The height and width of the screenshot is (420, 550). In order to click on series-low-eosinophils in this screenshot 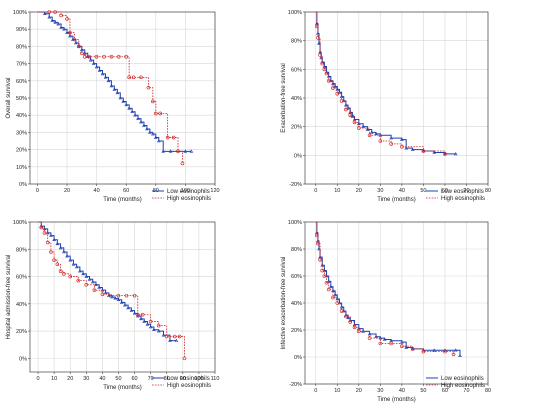, I will do `click(108, 281)`.